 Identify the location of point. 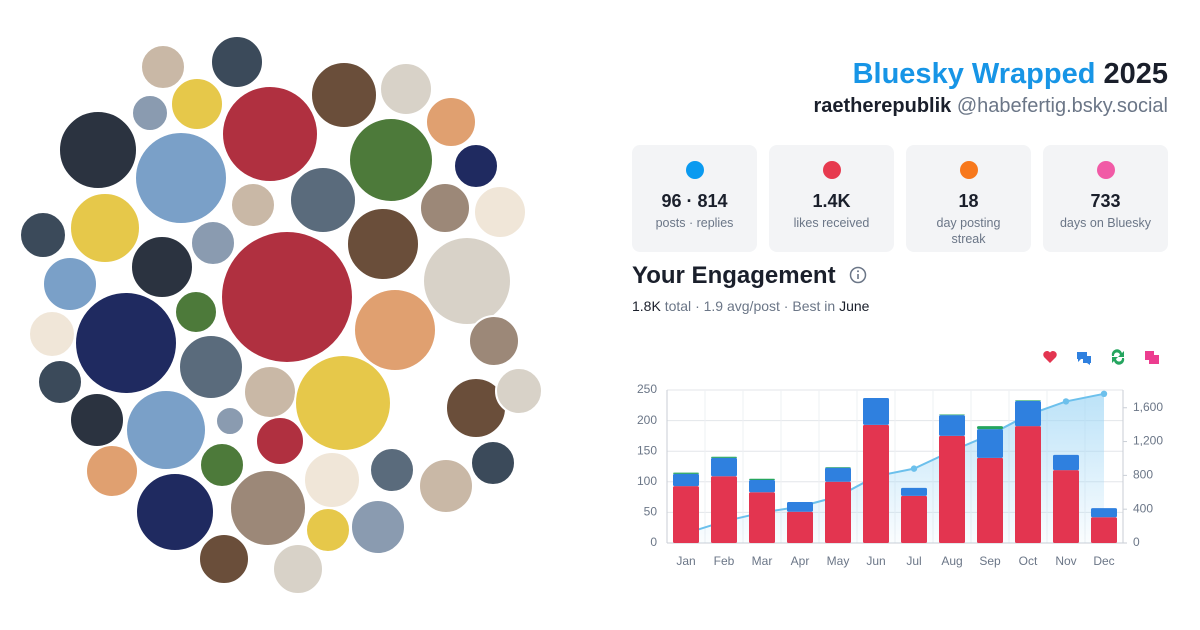
(1104, 394).